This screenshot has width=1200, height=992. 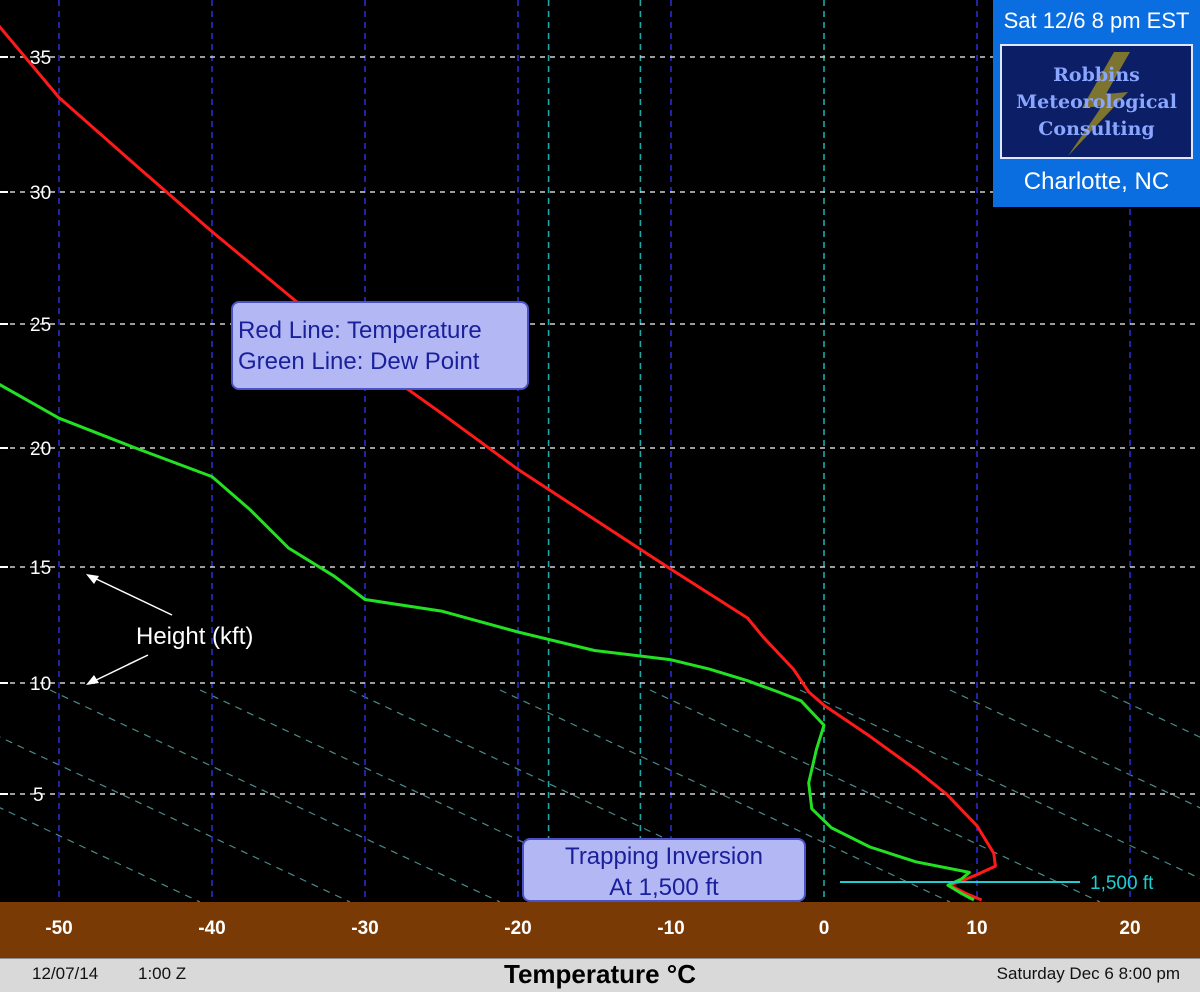 What do you see at coordinates (1096, 75) in the screenshot?
I see `logo-line-1: Robbins` at bounding box center [1096, 75].